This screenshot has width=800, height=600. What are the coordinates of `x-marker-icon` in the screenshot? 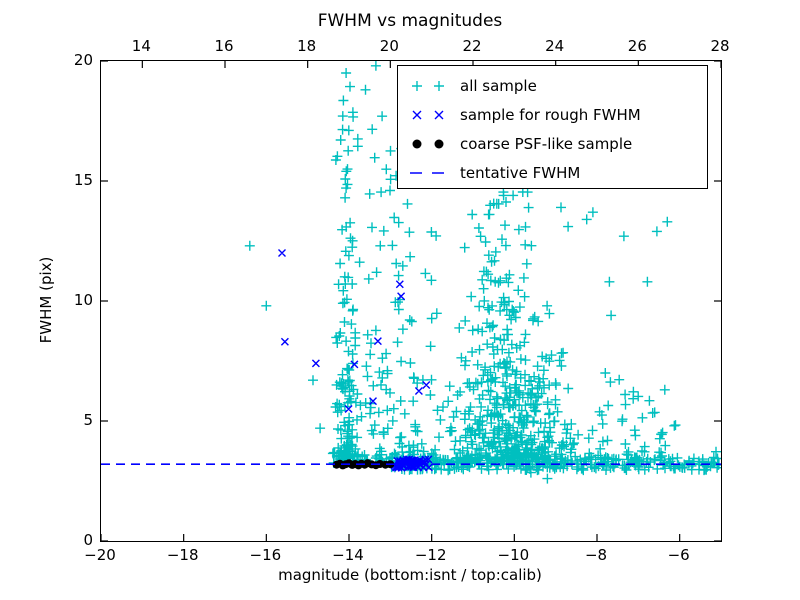 It's located at (428, 114).